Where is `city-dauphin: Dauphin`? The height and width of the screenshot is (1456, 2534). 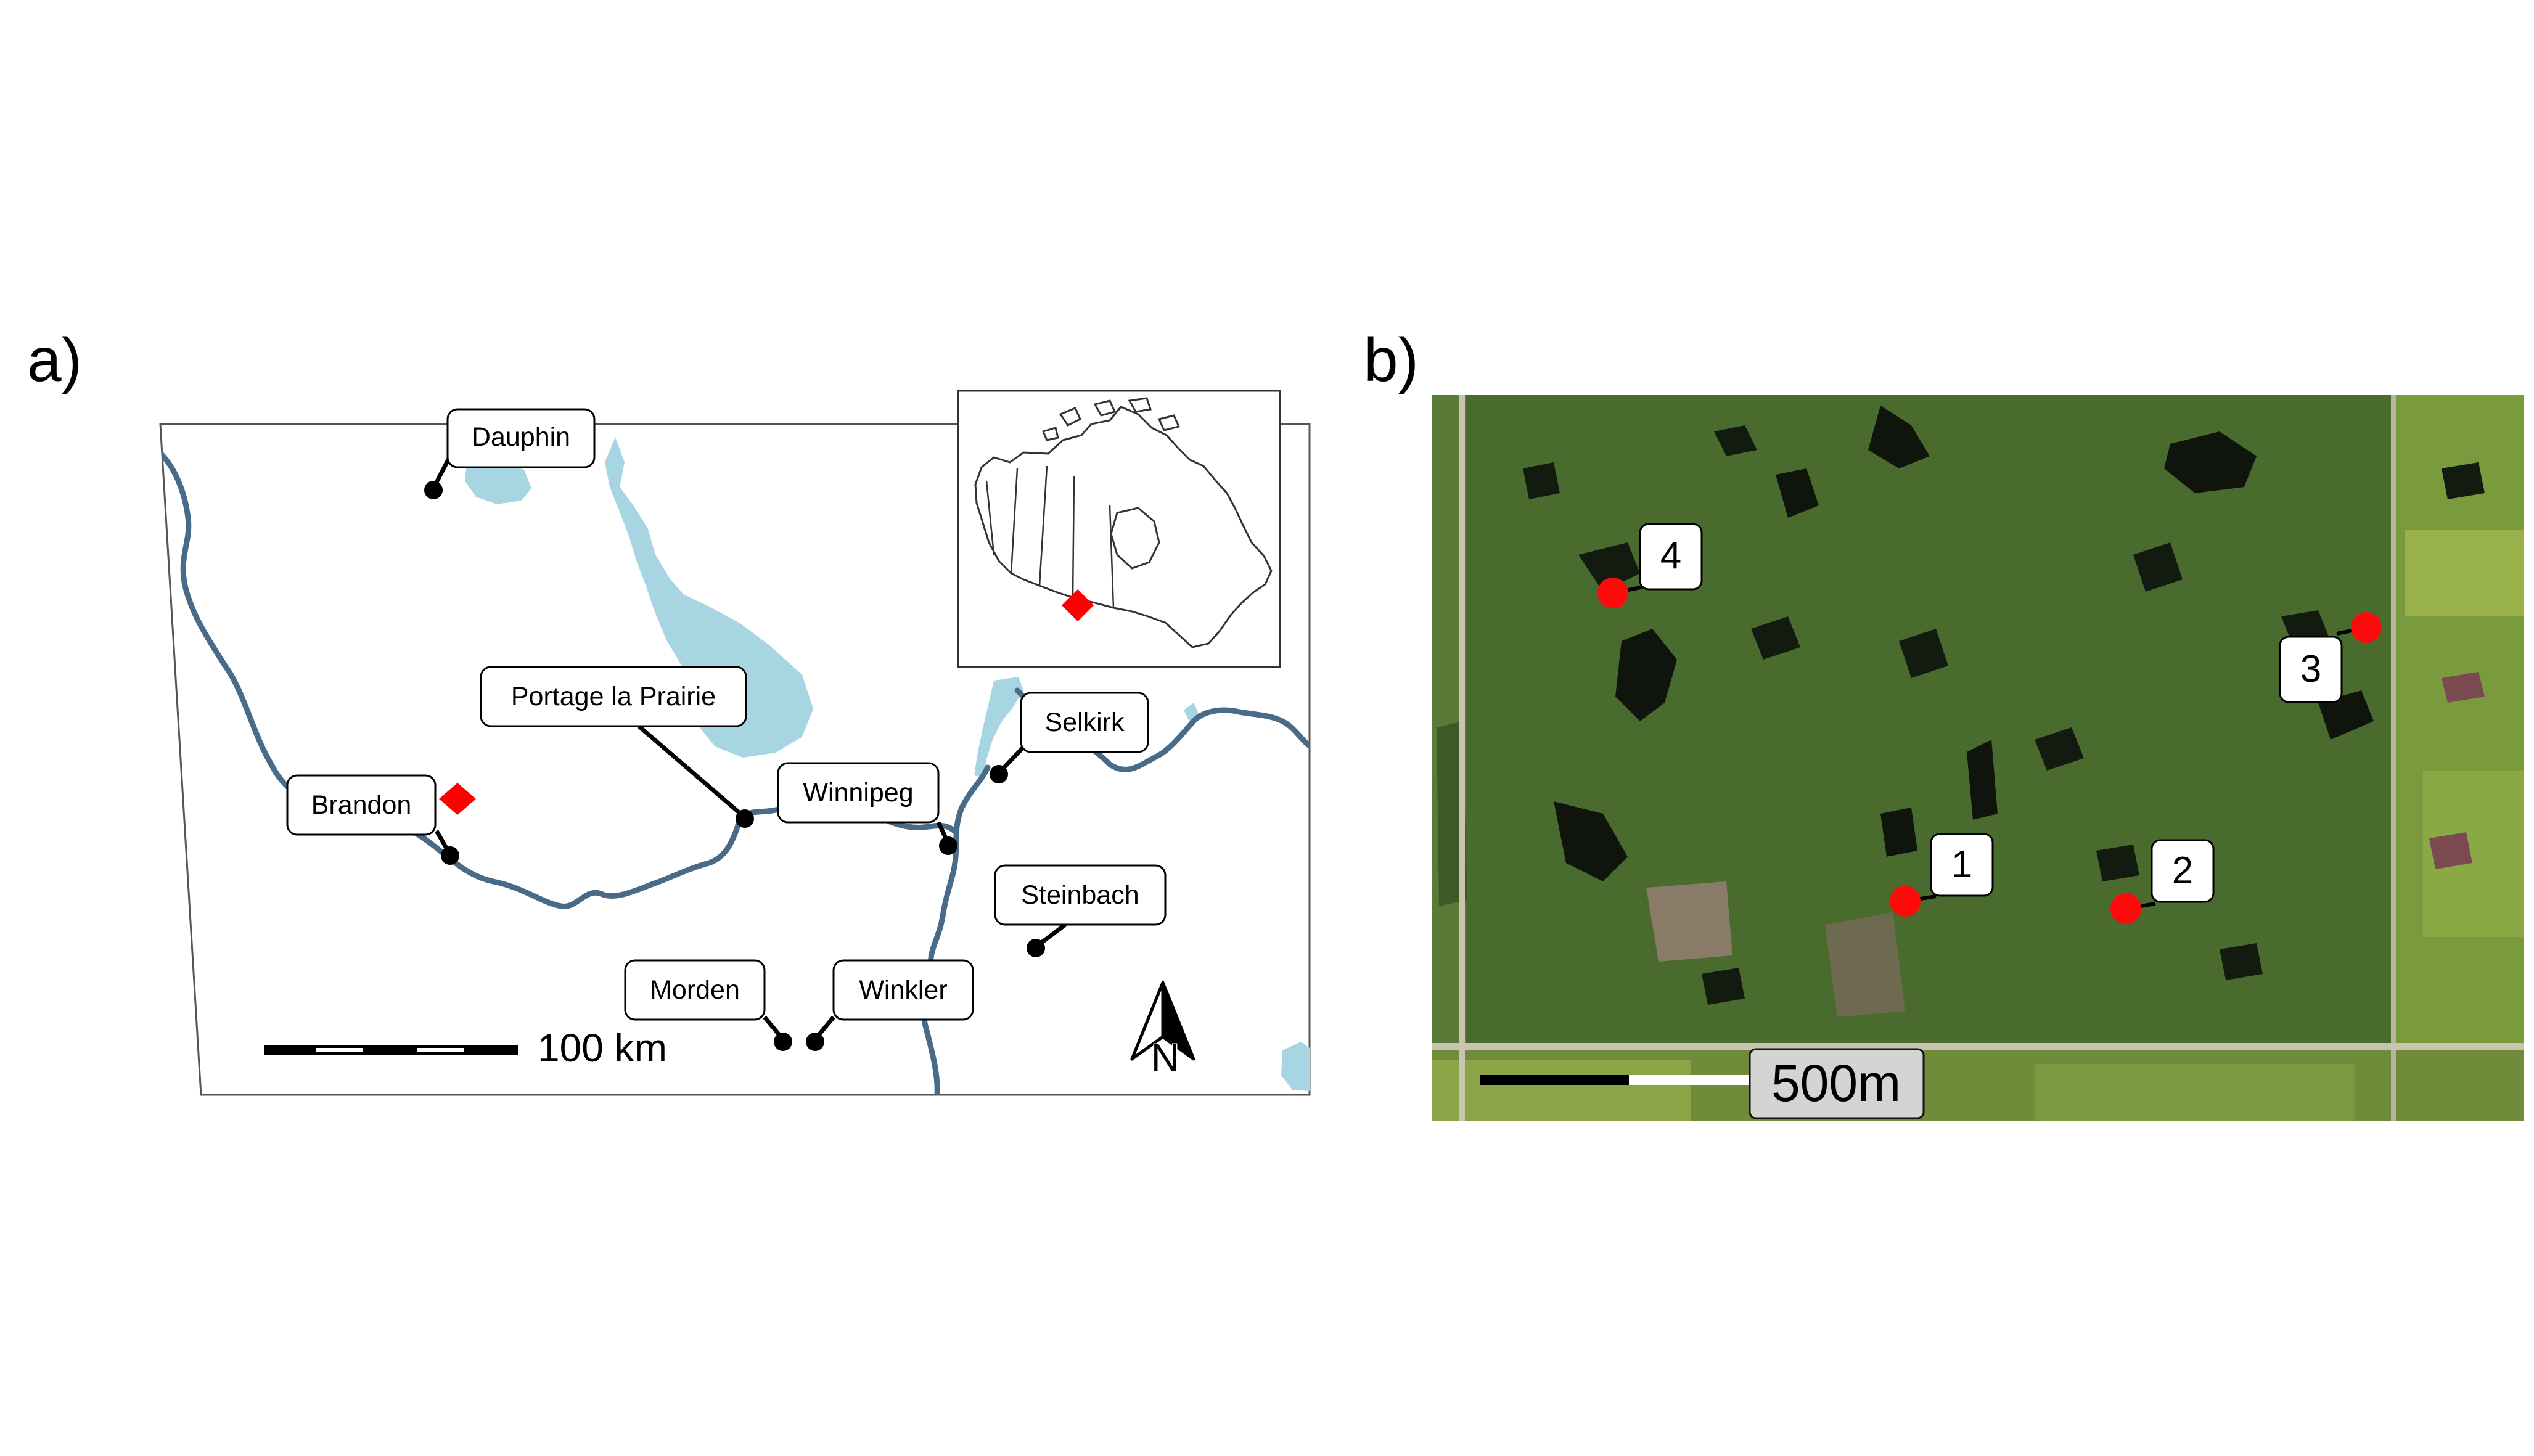
city-dauphin: Dauphin is located at coordinates (510, 454).